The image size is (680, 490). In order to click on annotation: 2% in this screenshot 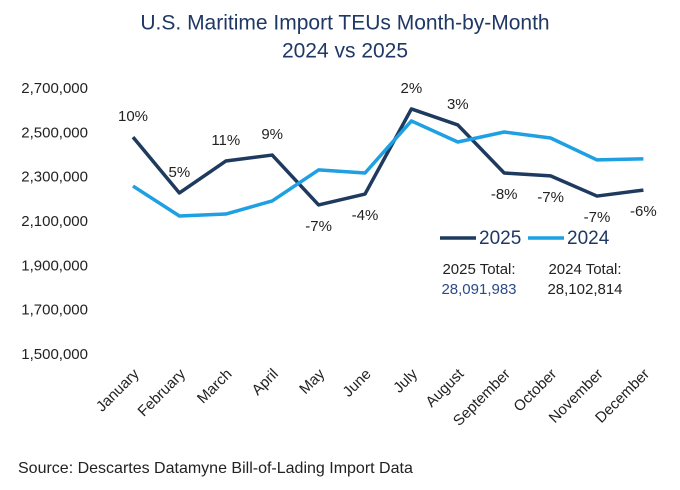, I will do `click(412, 88)`.